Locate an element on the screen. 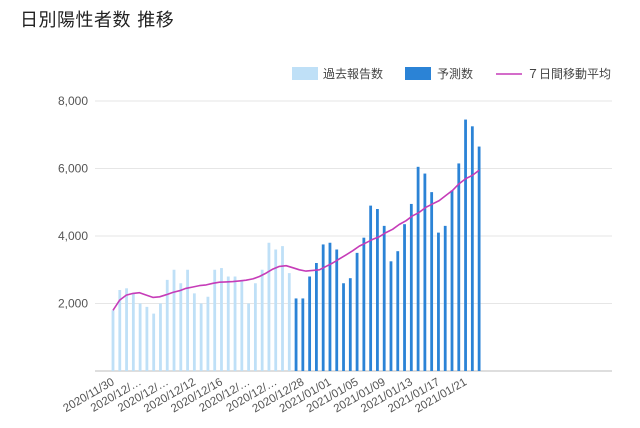 Image resolution: width=640 pixels, height=428 pixels. y-tick-label: 6,000 is located at coordinates (73, 169).